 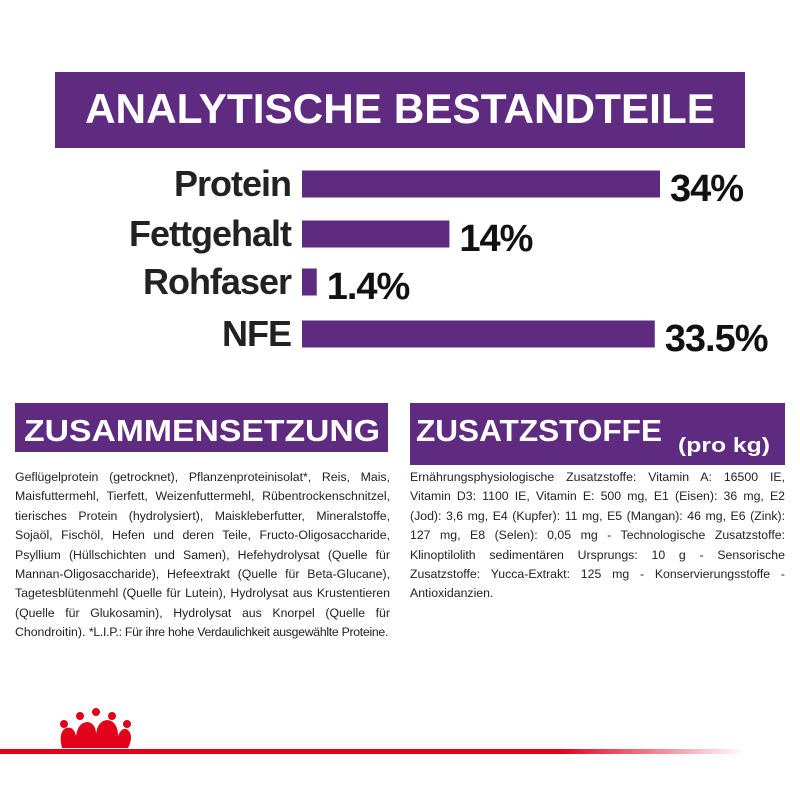 I want to click on additives-title: ZUSATZSTOFFE, so click(x=539, y=430).